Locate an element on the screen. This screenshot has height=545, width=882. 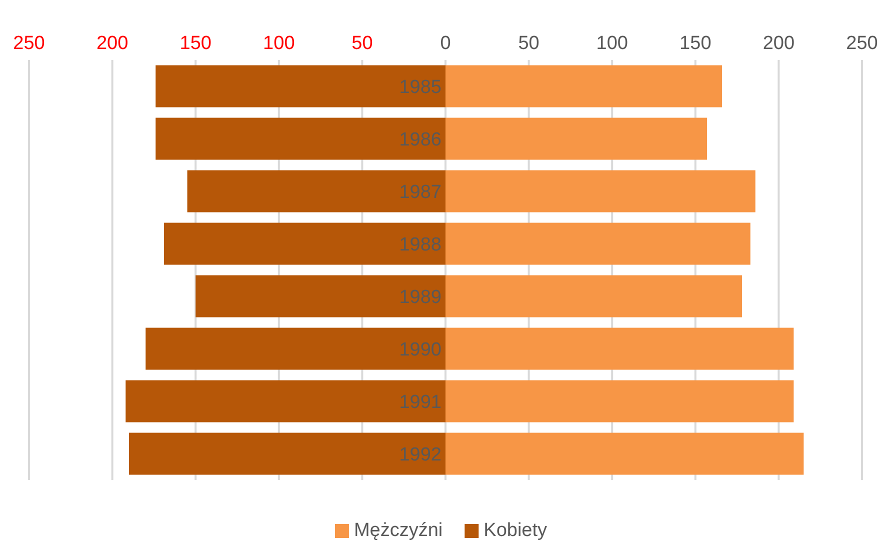
y-tick-label: 1990 is located at coordinates (420, 349).